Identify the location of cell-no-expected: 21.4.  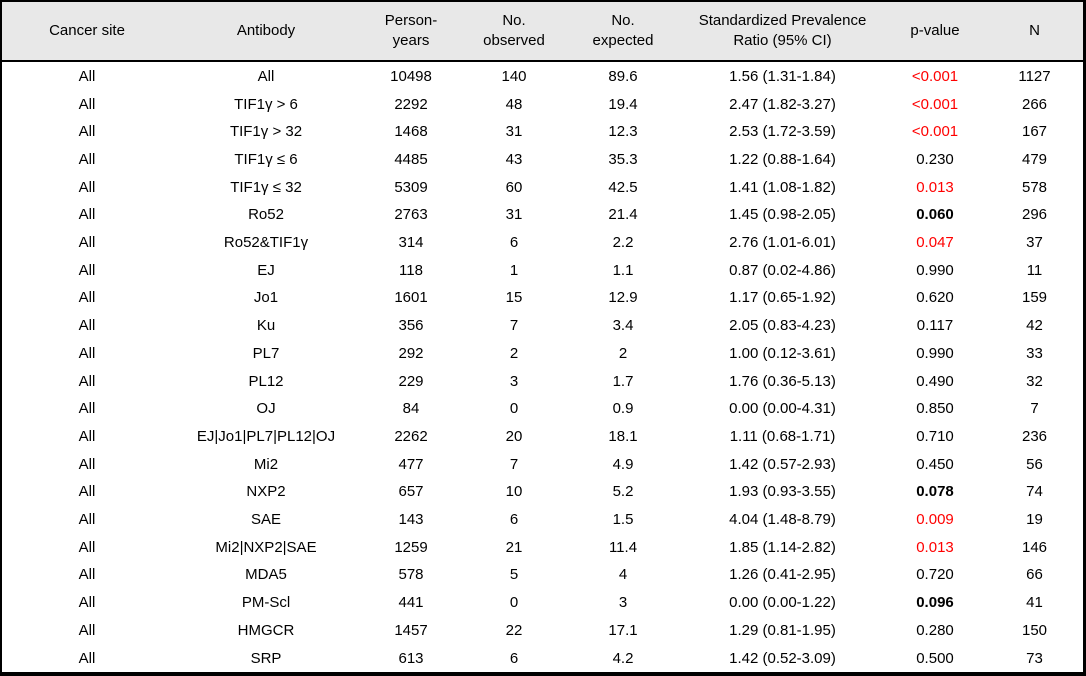
(623, 215).